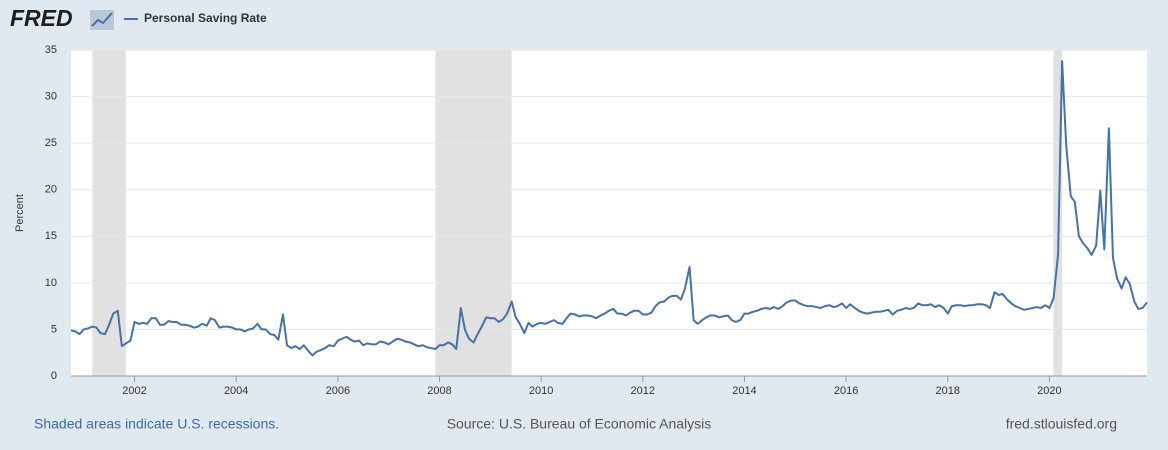  What do you see at coordinates (51, 143) in the screenshot?
I see `y-tick-label: 25` at bounding box center [51, 143].